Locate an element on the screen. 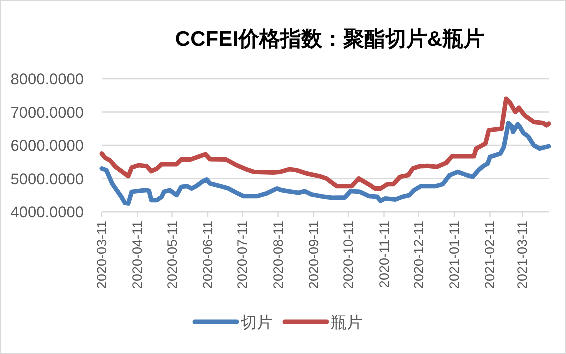 This screenshot has width=566, height=354. x-tick-label: 2020-04-11 is located at coordinates (138, 255).